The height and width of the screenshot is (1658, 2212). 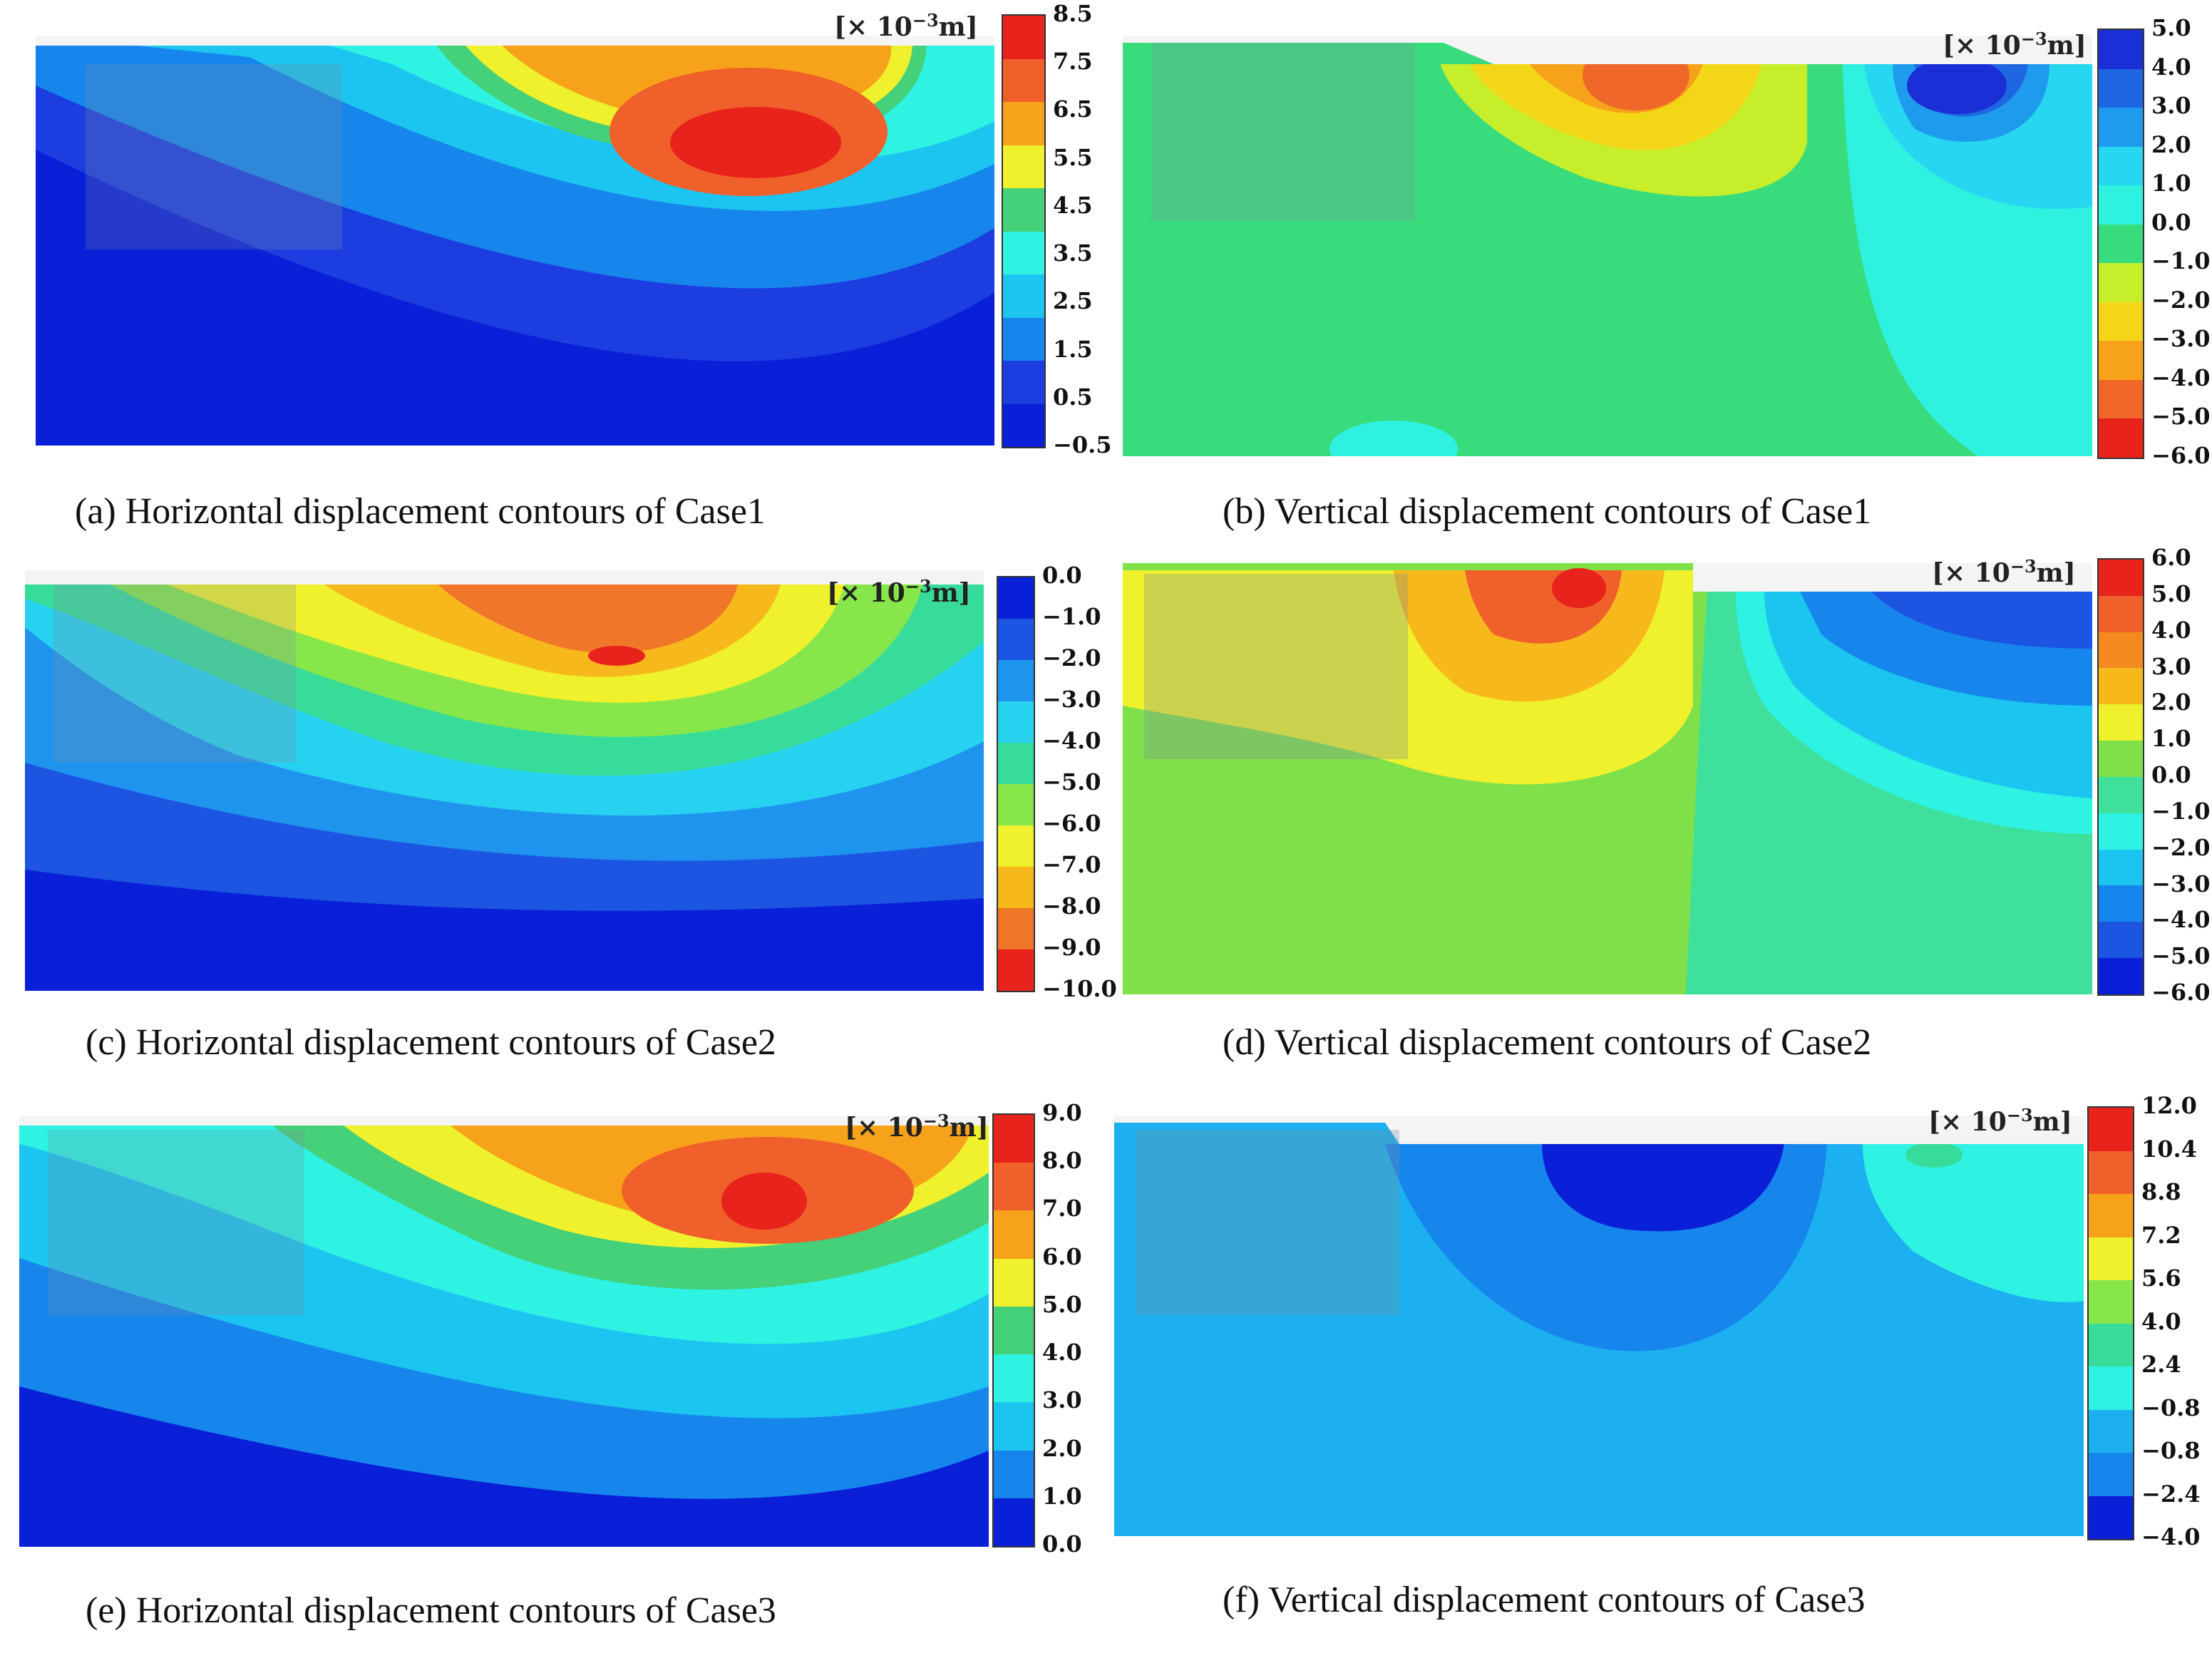 I want to click on displacement-field-f, so click(x=1599, y=1326).